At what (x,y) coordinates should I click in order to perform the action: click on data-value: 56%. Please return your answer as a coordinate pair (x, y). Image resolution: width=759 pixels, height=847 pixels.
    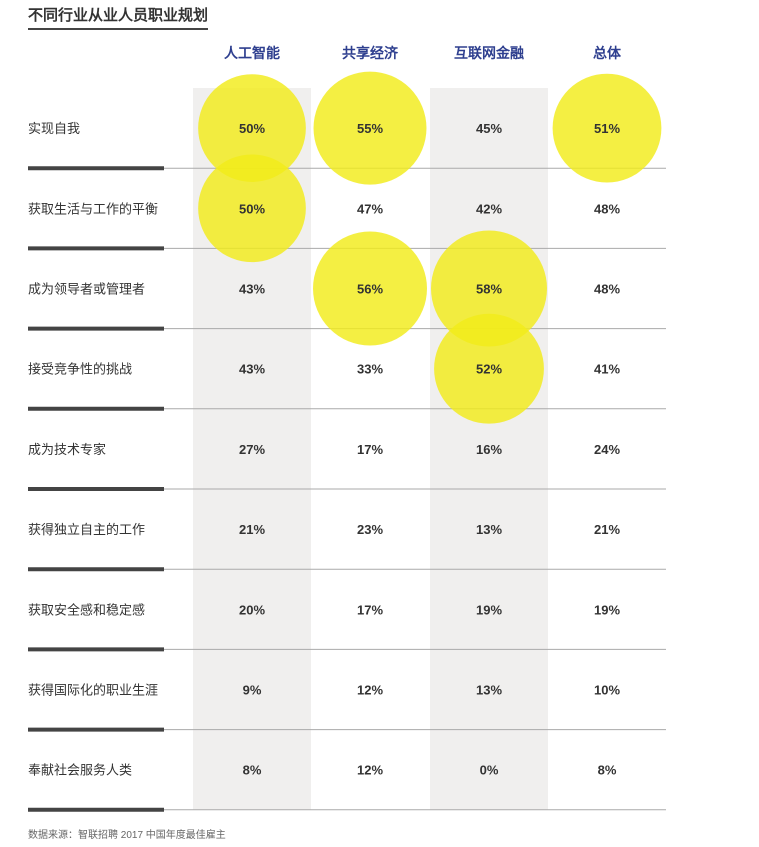
    Looking at the image, I should click on (370, 289).